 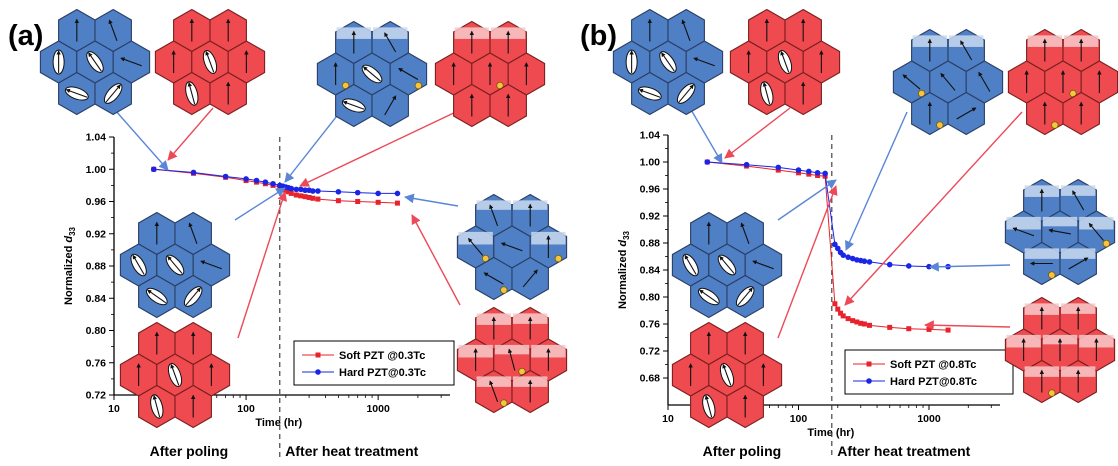 What do you see at coordinates (598, 36) in the screenshot?
I see `panel-label: (b)` at bounding box center [598, 36].